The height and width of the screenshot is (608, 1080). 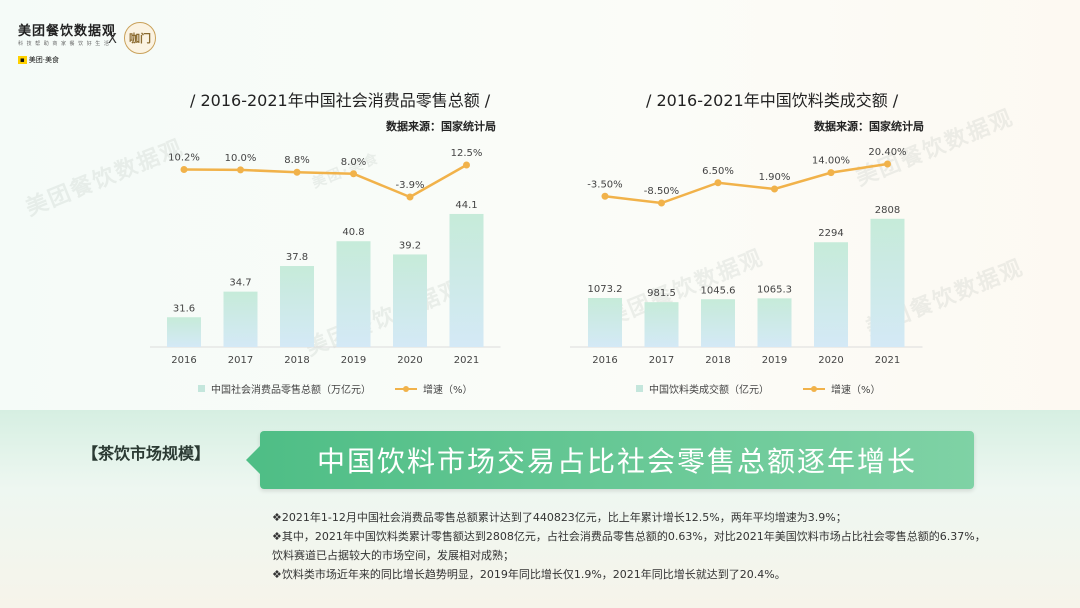 What do you see at coordinates (112, 39) in the screenshot?
I see `brand-cross: X` at bounding box center [112, 39].